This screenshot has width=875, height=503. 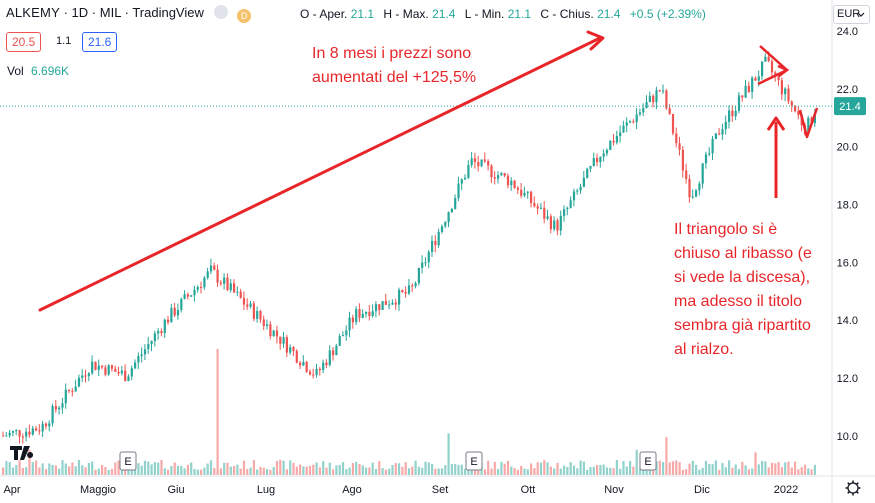 What do you see at coordinates (33, 12) in the screenshot?
I see `symbol-name: ALKEMY` at bounding box center [33, 12].